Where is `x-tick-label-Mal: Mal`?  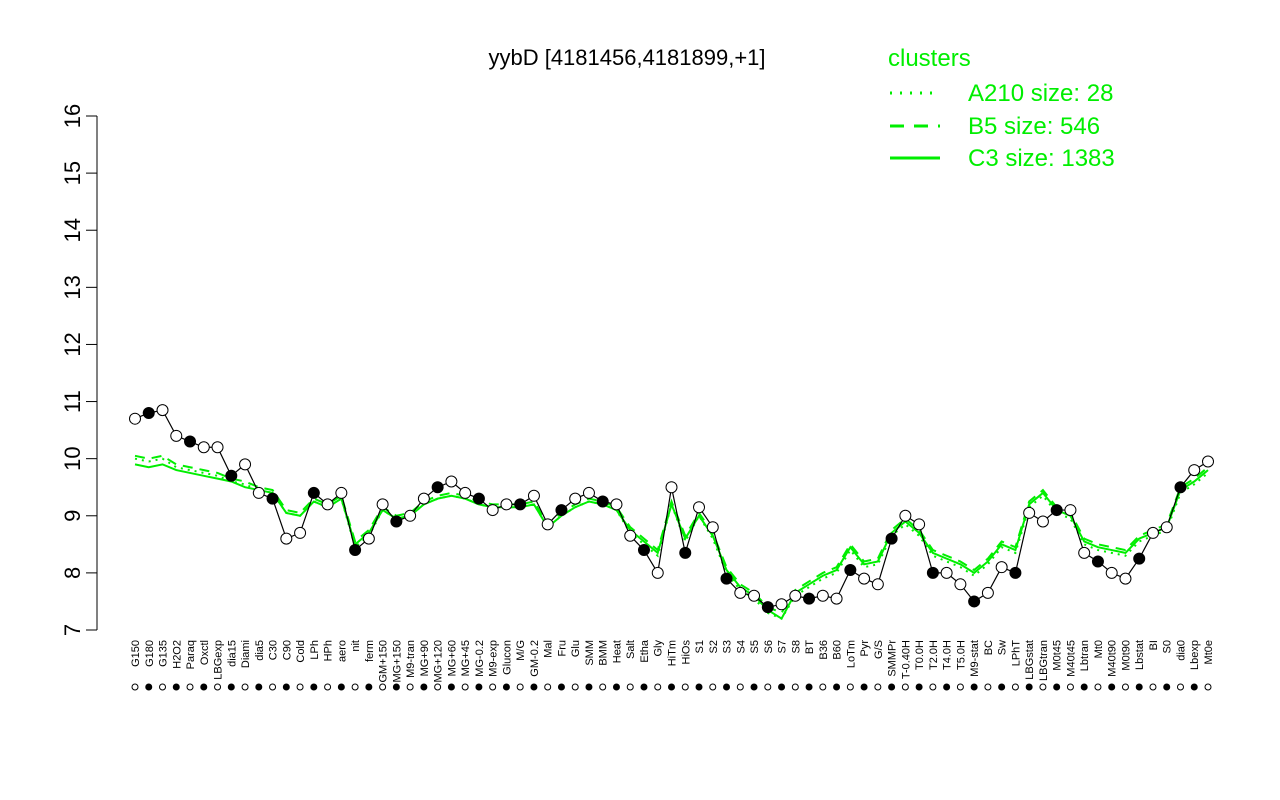
x-tick-label-Mal: Mal is located at coordinates (549, 649).